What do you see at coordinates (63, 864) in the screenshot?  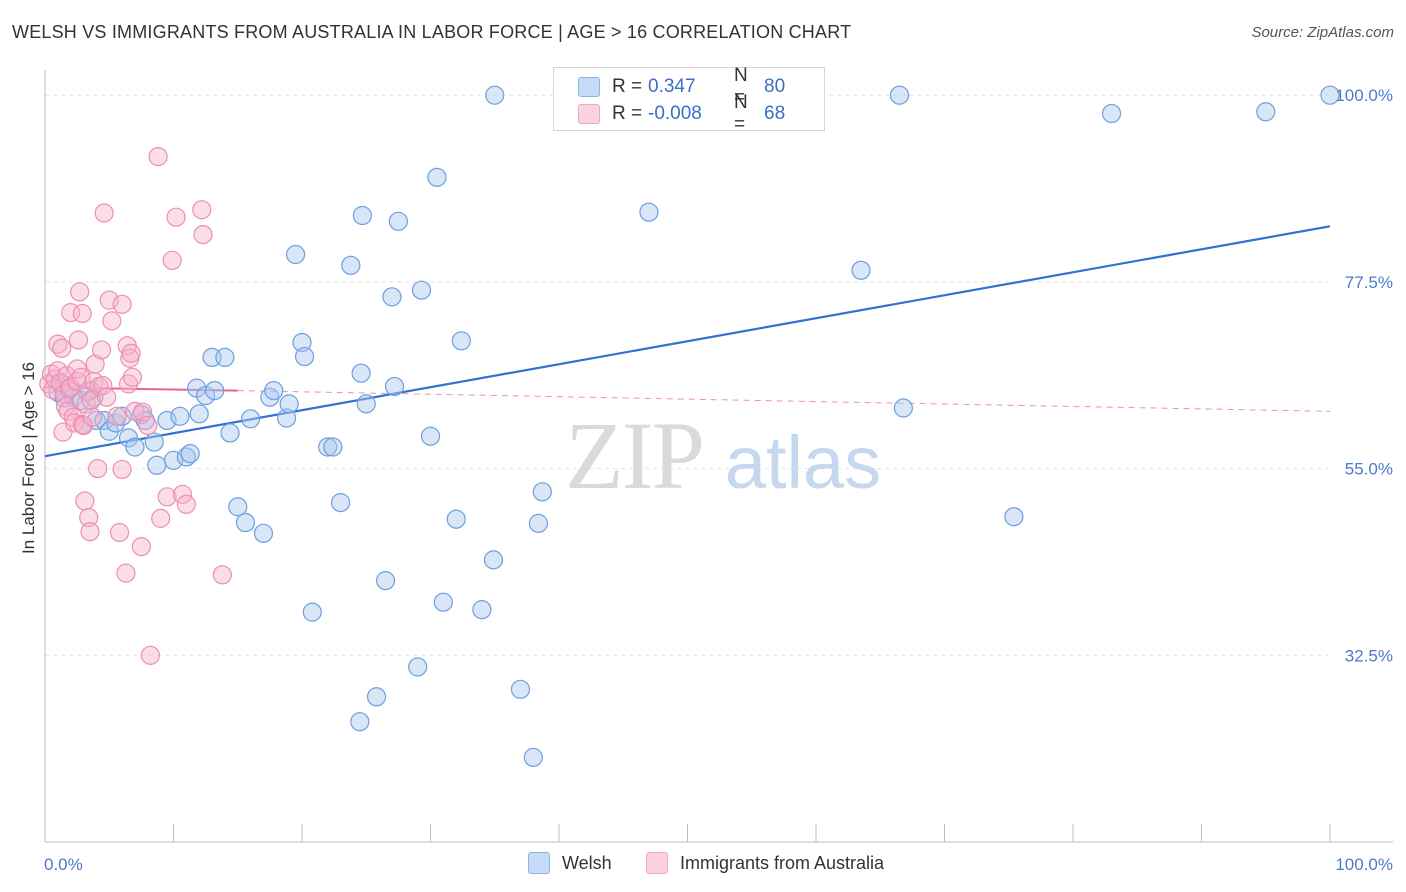 I see `x-tick-label: 0.0%` at bounding box center [63, 864].